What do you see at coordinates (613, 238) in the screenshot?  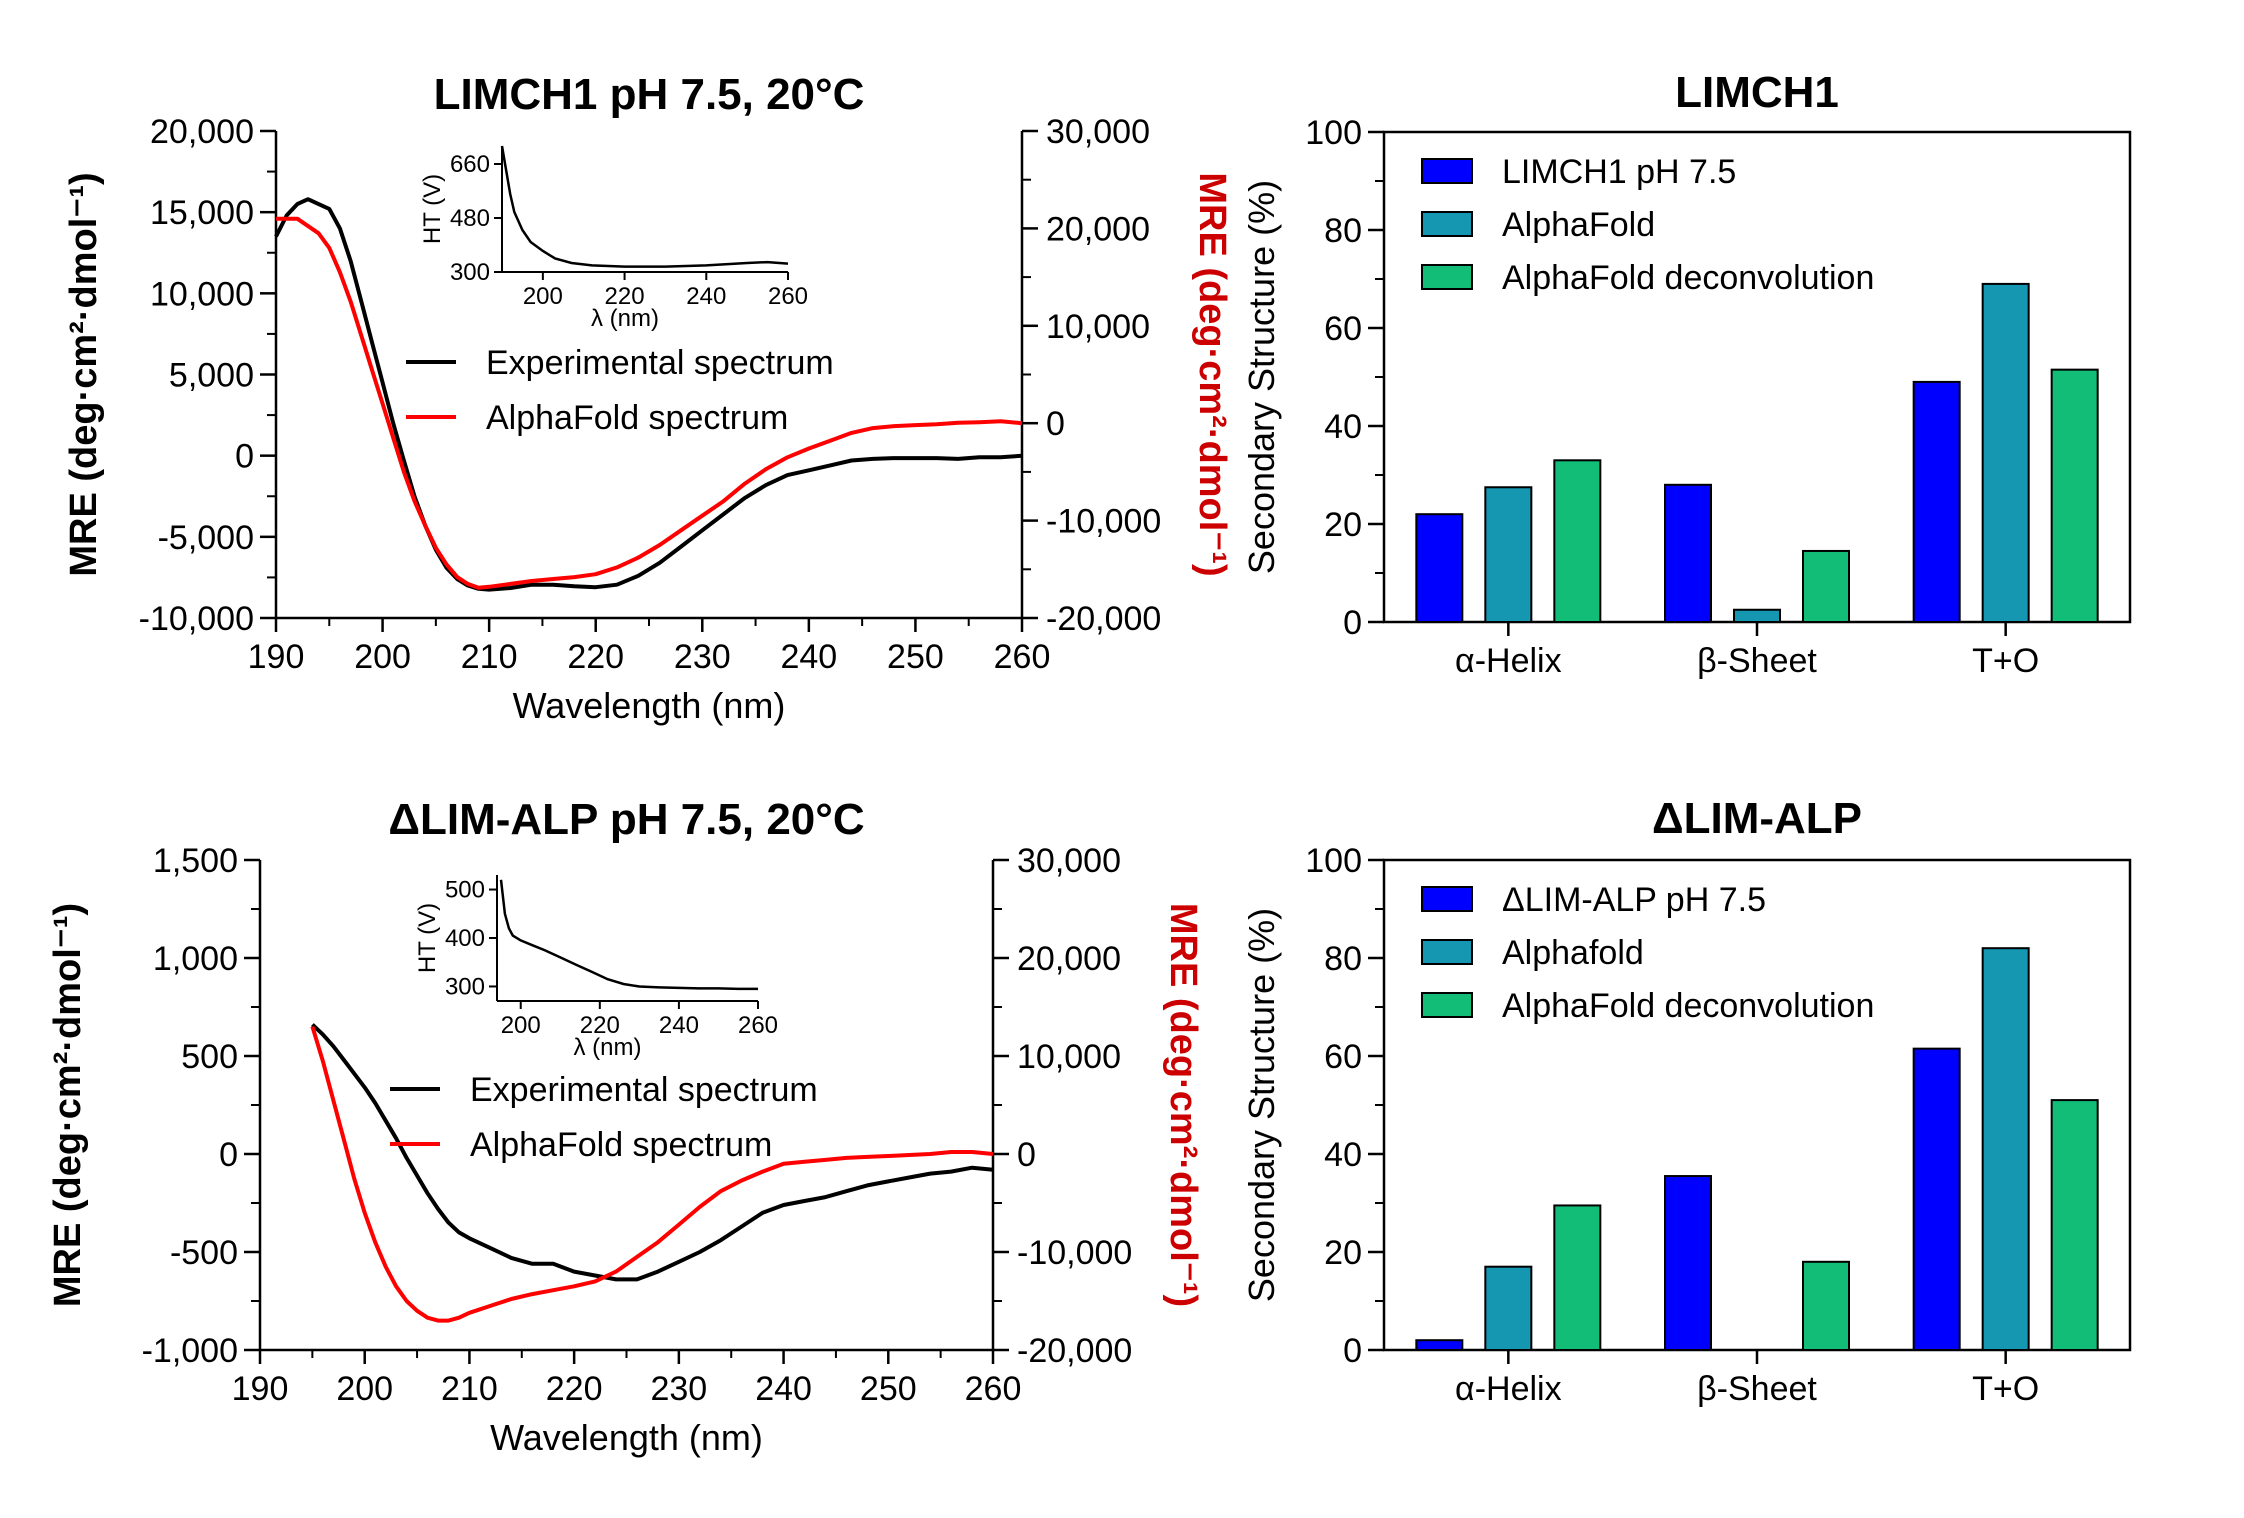 I see `inset-plot: 200 220 240 260 300 480 660 λ (nm) HT (V)` at bounding box center [613, 238].